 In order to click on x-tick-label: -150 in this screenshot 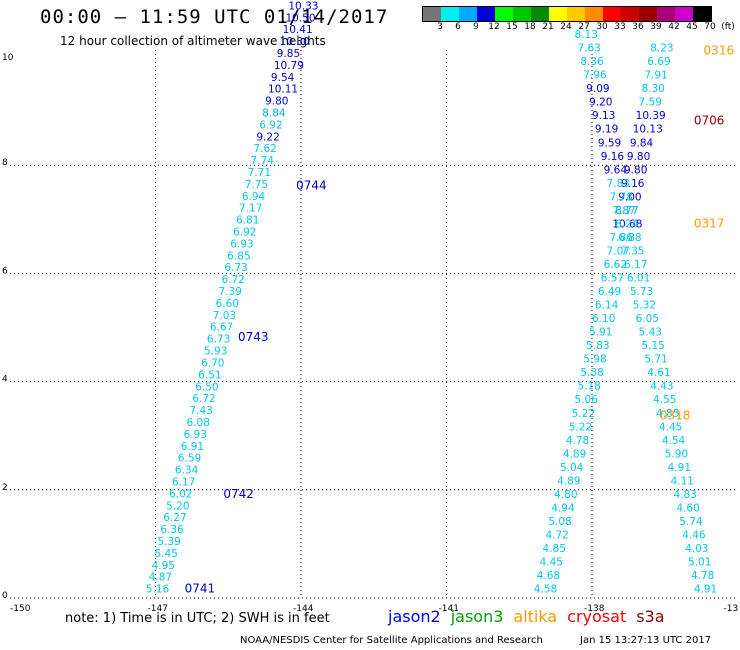, I will do `click(20, 609)`.